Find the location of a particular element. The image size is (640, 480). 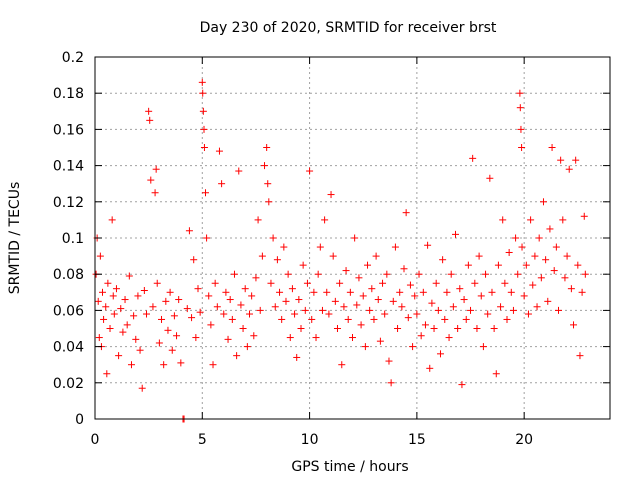

y-tick-label: 0.12 is located at coordinates (68, 203).